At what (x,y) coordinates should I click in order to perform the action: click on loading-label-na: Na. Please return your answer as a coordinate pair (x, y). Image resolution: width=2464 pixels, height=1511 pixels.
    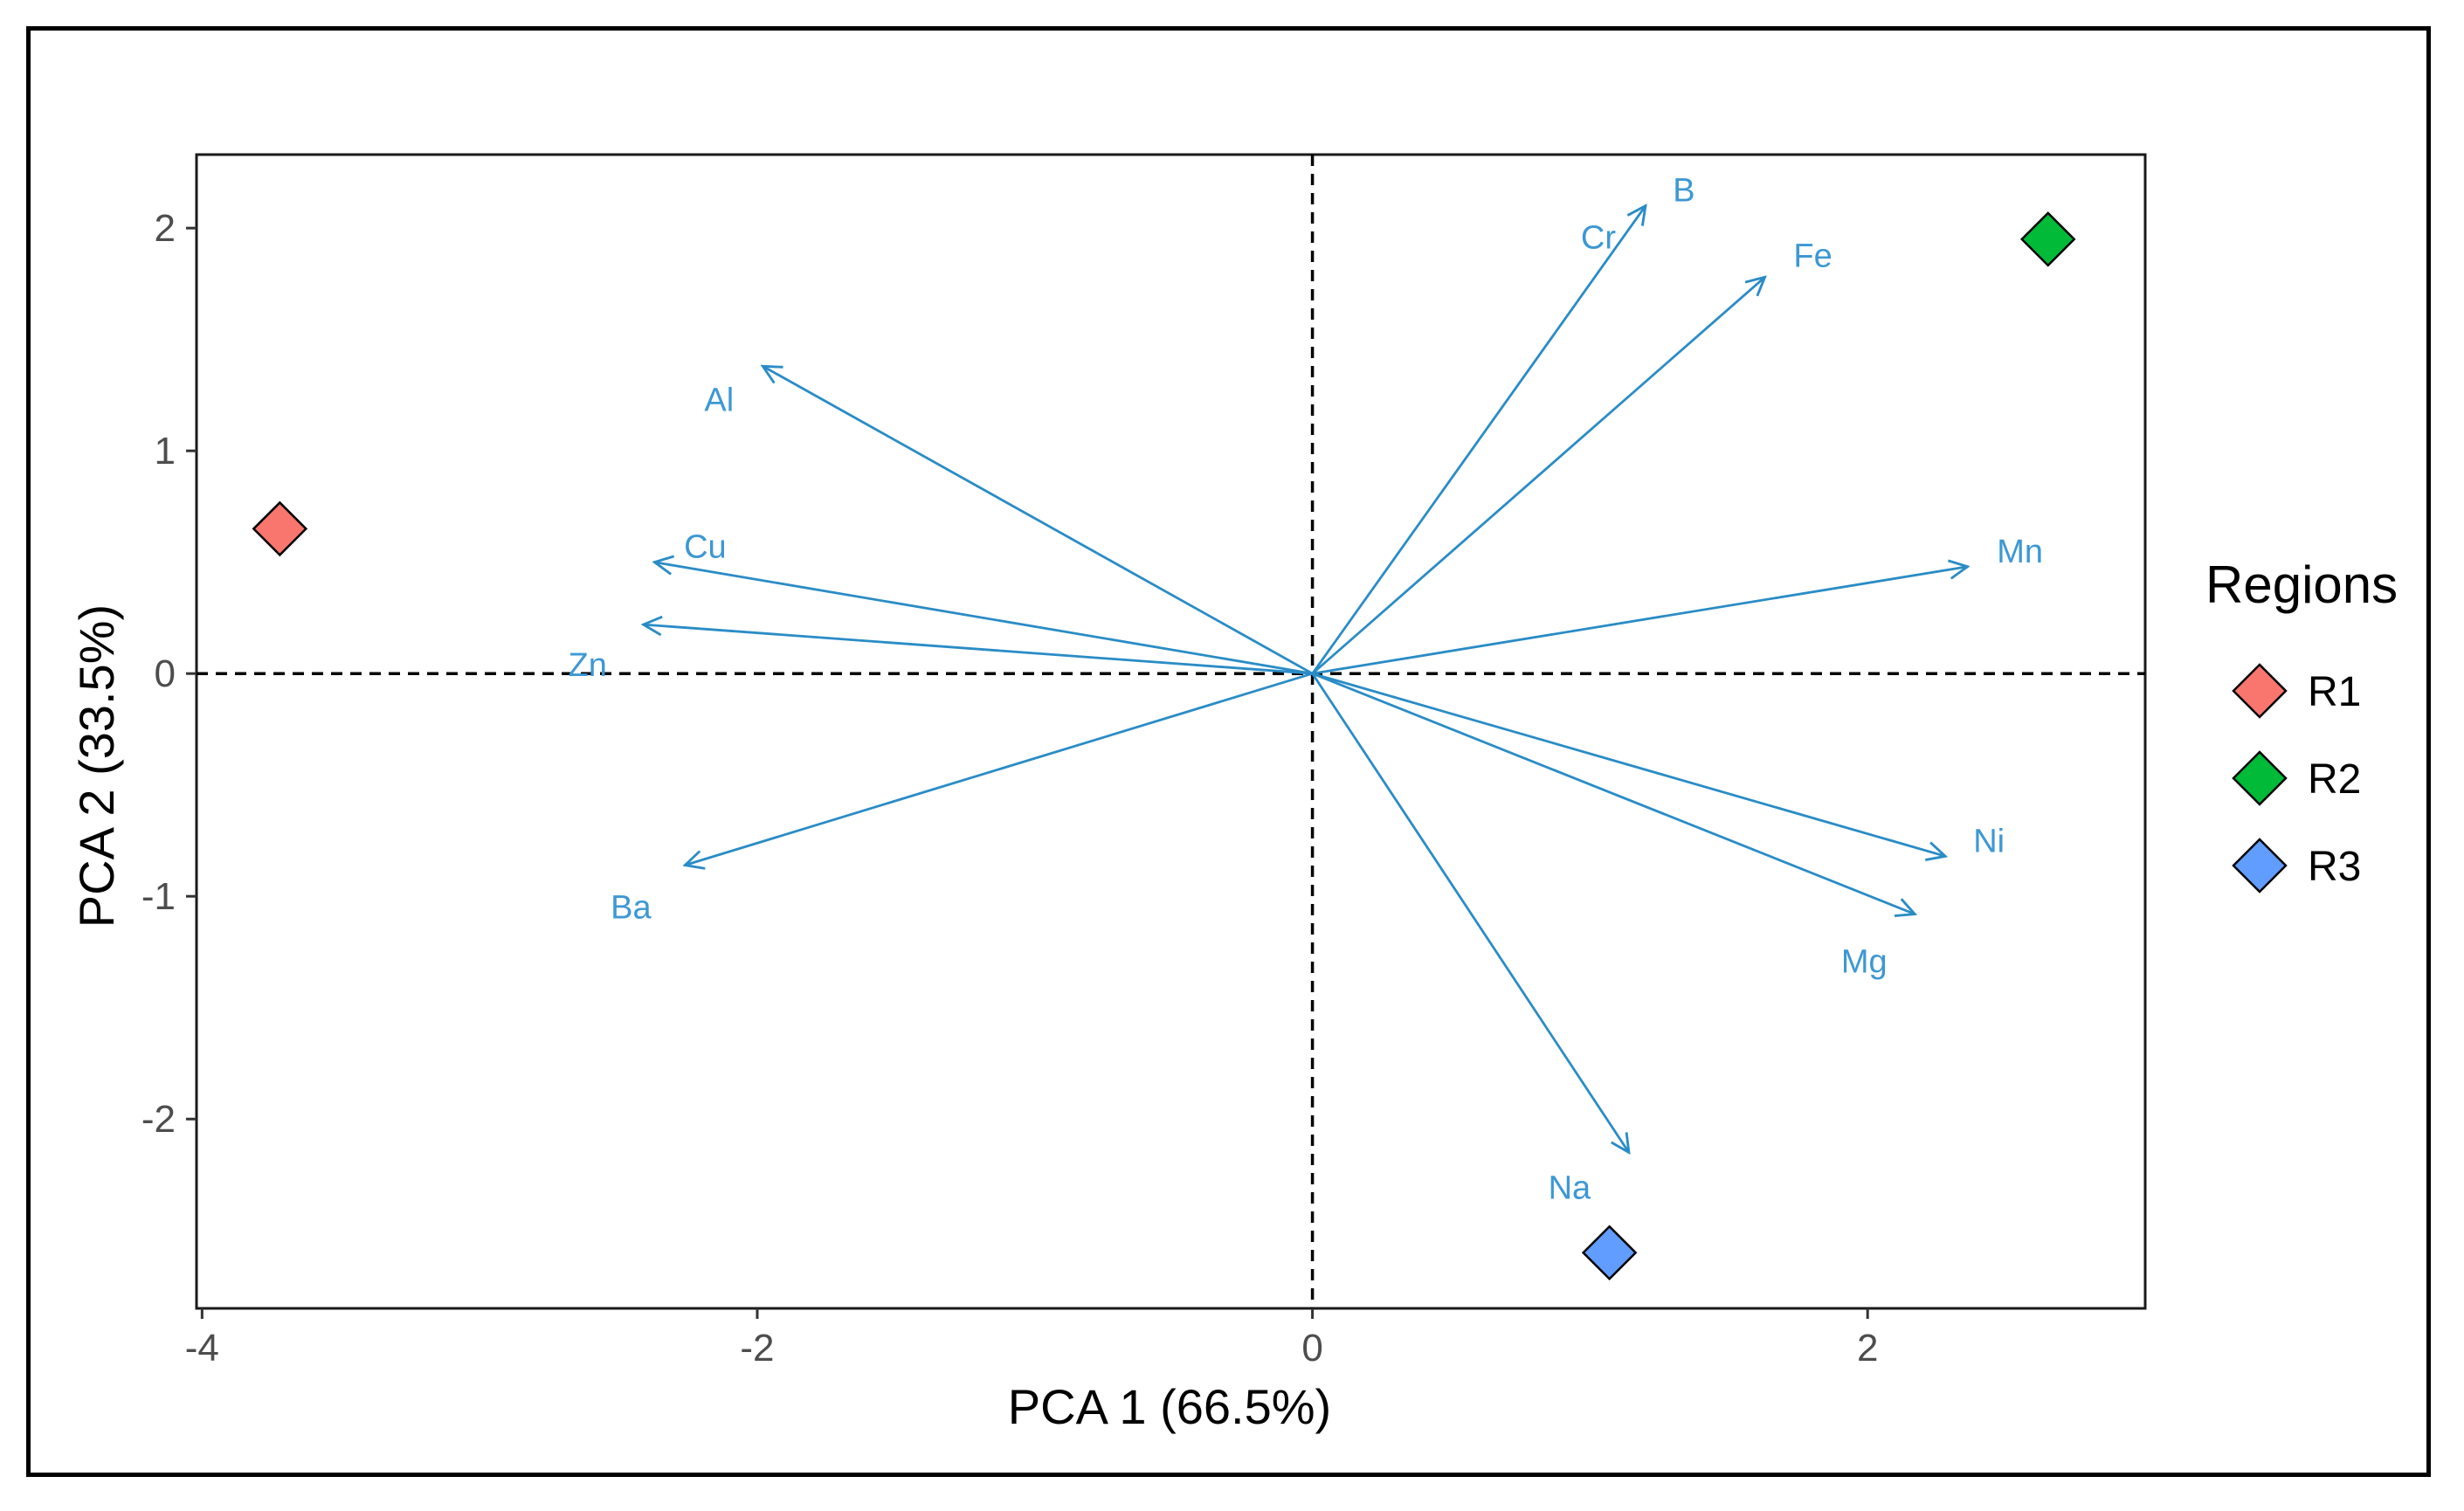
    Looking at the image, I should click on (1570, 1187).